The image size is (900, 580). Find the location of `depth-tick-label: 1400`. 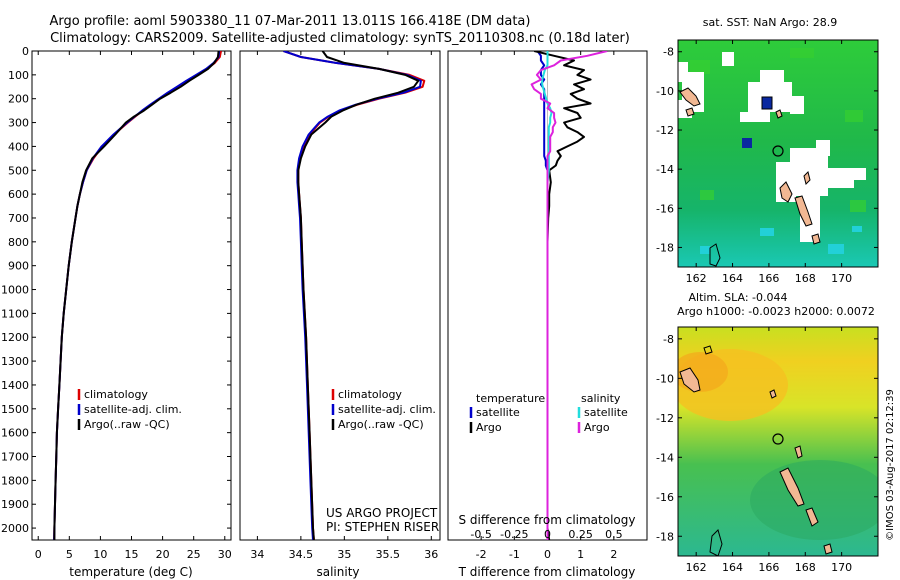

depth-tick-label: 1400 is located at coordinates (15, 385).